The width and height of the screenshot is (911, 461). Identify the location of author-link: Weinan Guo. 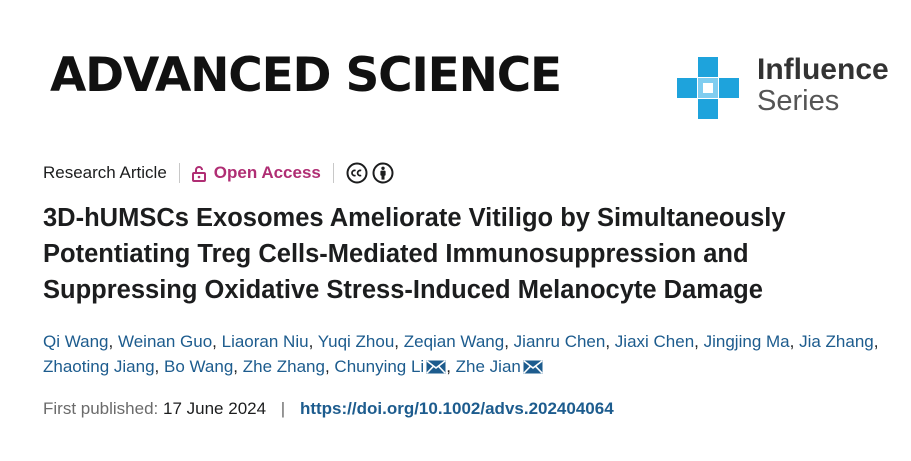
(165, 341).